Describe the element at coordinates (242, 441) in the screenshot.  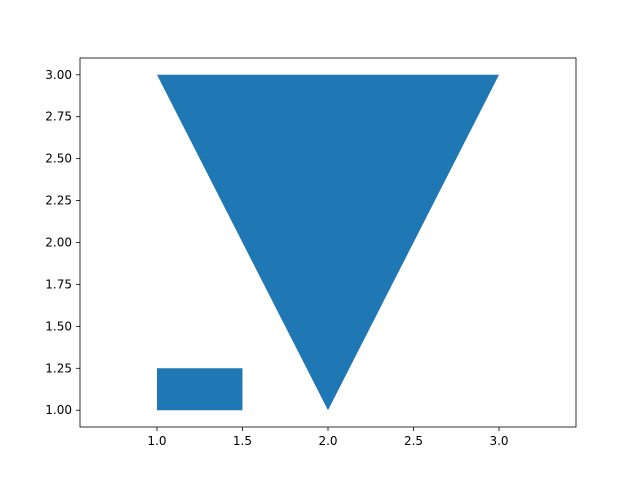
I see `x-tick-label: 1.5` at that location.